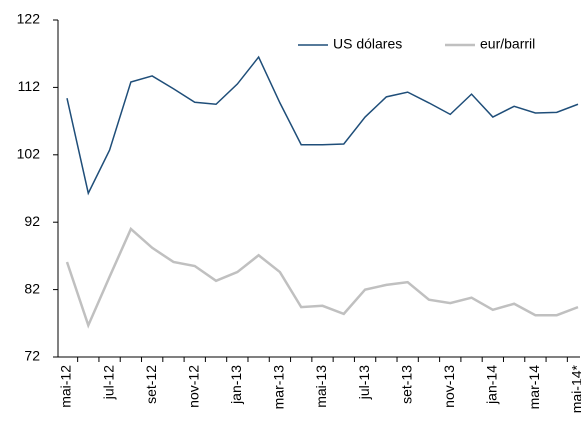  I want to click on x-tick-label: mai-12, so click(66, 386).